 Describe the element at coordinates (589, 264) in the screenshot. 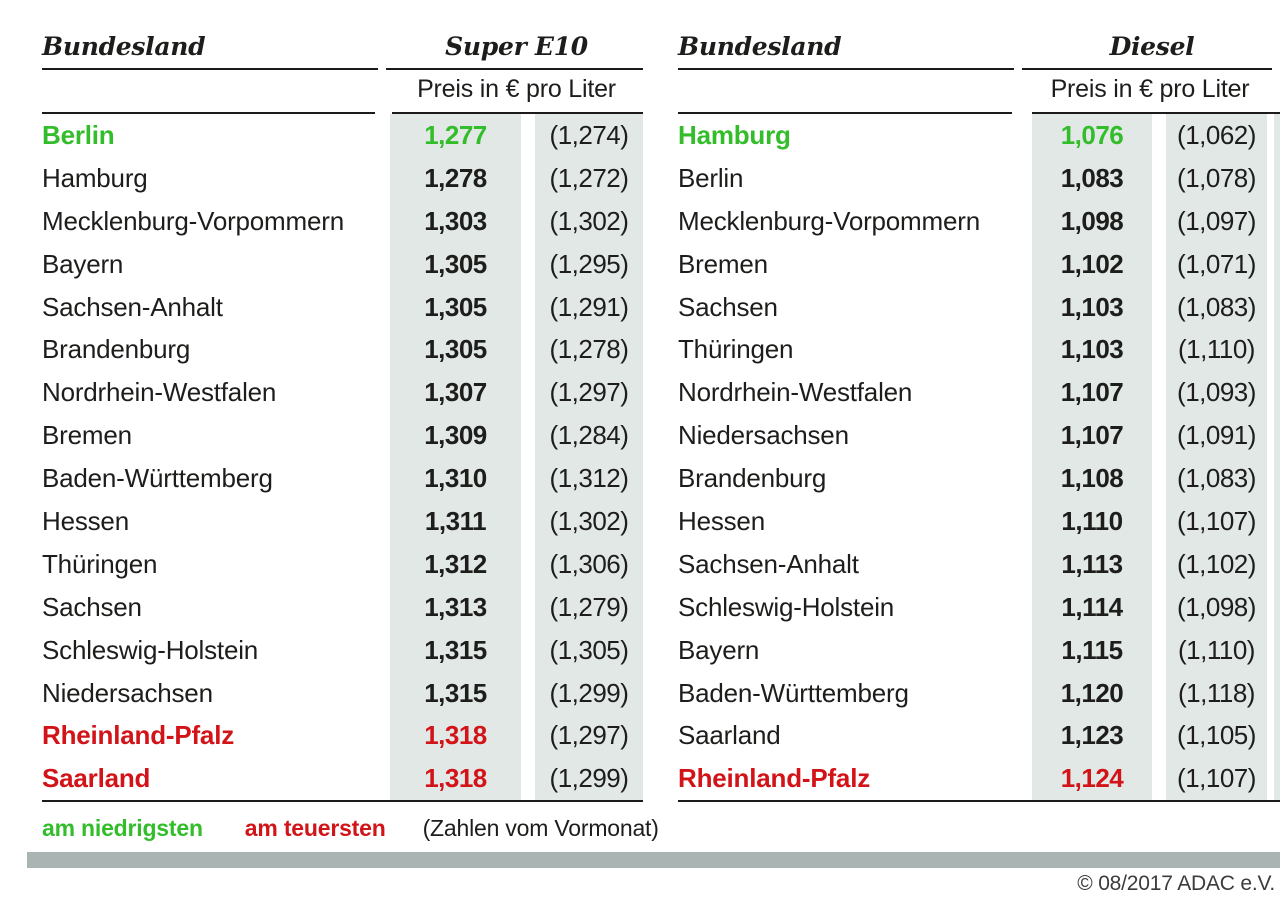

I see `previous-price: (1,295)` at that location.